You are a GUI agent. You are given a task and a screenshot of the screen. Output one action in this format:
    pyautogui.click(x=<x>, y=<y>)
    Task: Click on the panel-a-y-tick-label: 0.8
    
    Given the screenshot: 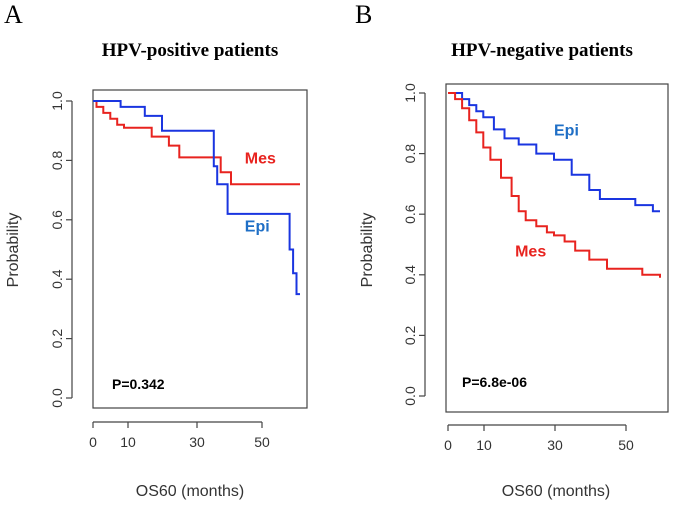 What is the action you would take?
    pyautogui.click(x=57, y=160)
    